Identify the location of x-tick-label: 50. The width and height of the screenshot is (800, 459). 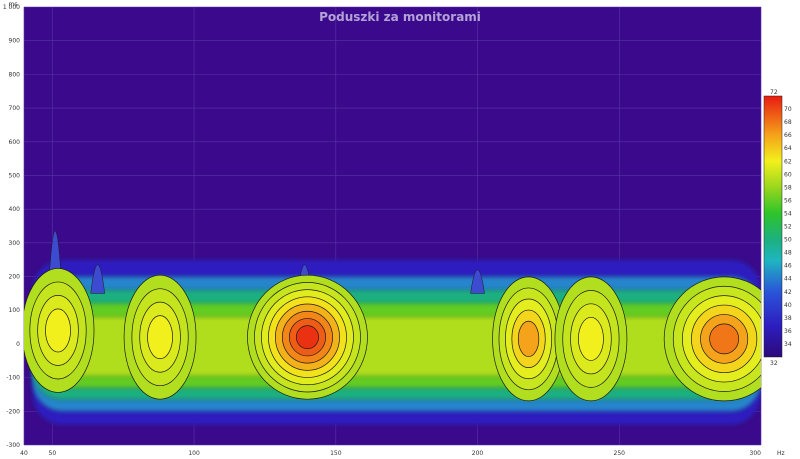
(53, 453).